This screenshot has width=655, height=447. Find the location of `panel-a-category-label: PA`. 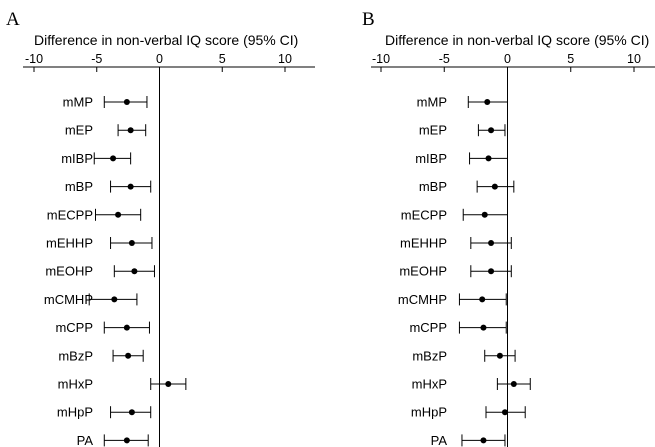

panel-a-category-label: PA is located at coordinates (85, 440).